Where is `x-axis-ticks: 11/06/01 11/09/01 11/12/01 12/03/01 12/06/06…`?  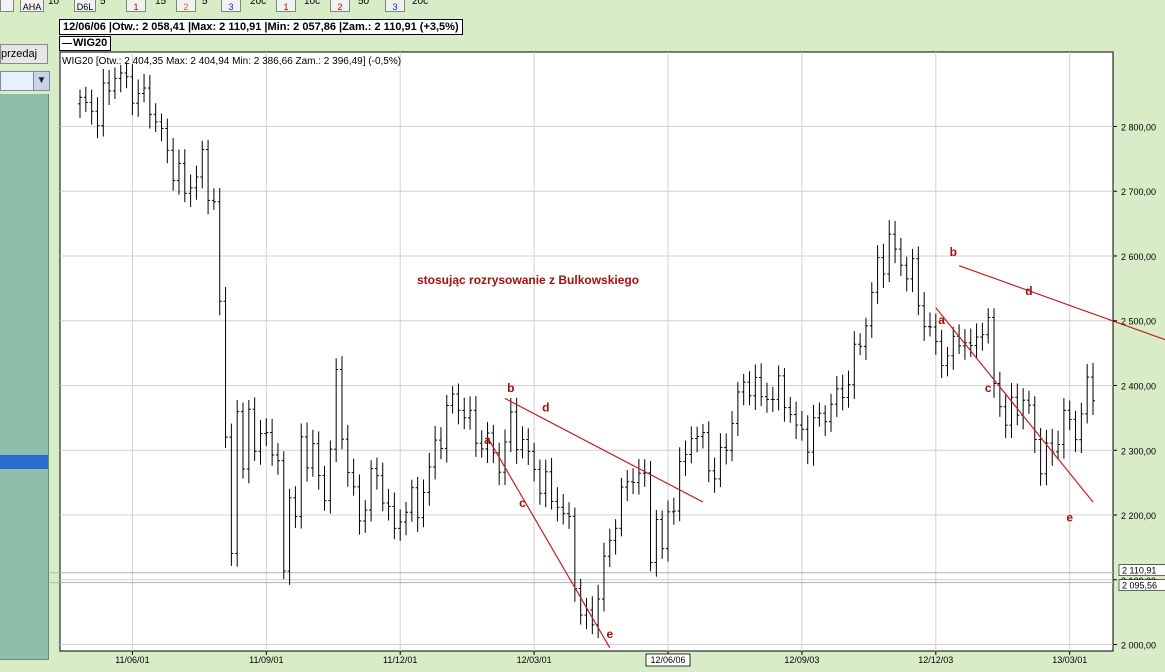
x-axis-ticks: 11/06/01 11/09/01 11/12/01 12/03/01 12/06/06… is located at coordinates (601, 659).